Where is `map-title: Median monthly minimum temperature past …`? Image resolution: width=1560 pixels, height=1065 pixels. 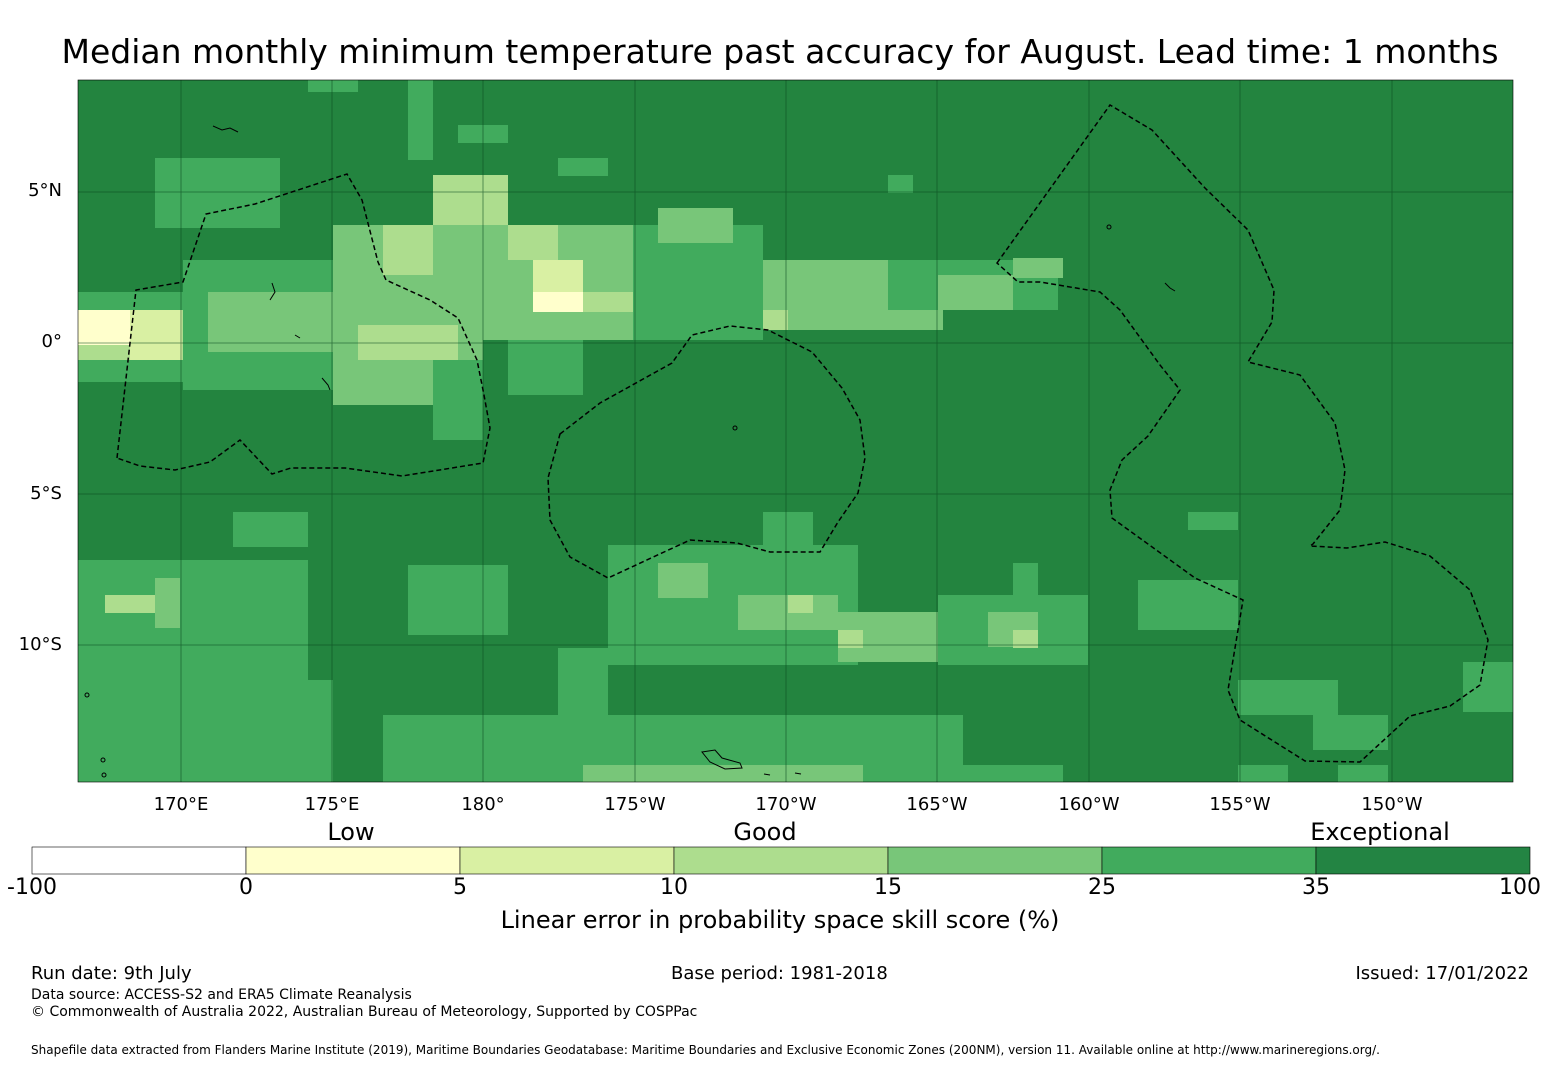 map-title: Median monthly minimum temperature past … is located at coordinates (780, 51).